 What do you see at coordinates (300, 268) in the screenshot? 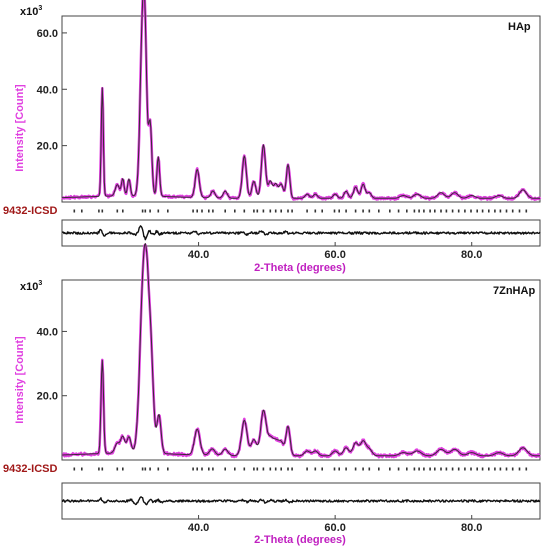
I see `x-axis-title-hap: 2-Theta (degrees)` at bounding box center [300, 268].